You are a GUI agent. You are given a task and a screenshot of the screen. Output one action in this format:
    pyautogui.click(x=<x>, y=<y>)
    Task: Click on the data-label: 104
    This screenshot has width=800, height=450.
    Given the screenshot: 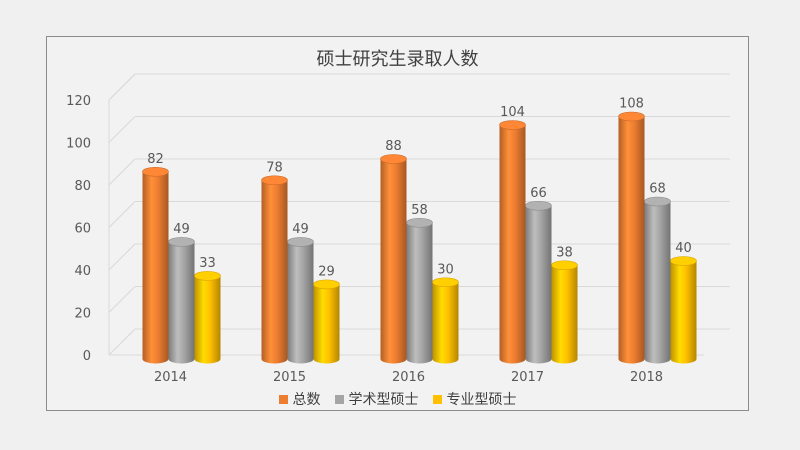 What is the action you would take?
    pyautogui.click(x=512, y=112)
    